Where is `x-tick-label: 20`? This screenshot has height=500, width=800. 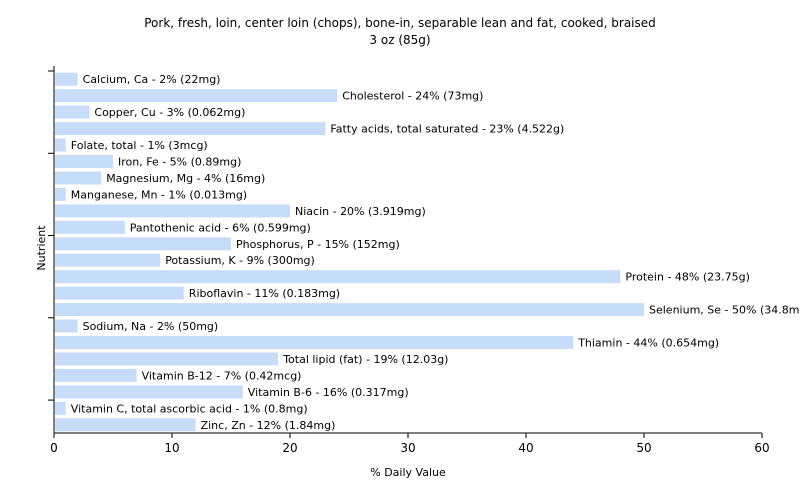 x-tick-label: 20 is located at coordinates (289, 448).